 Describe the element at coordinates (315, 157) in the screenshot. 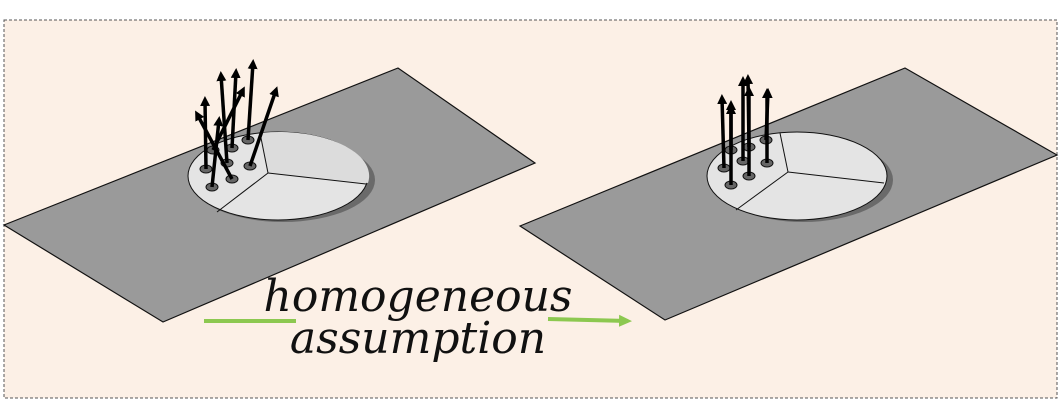

I see `left-disc-sector` at that location.